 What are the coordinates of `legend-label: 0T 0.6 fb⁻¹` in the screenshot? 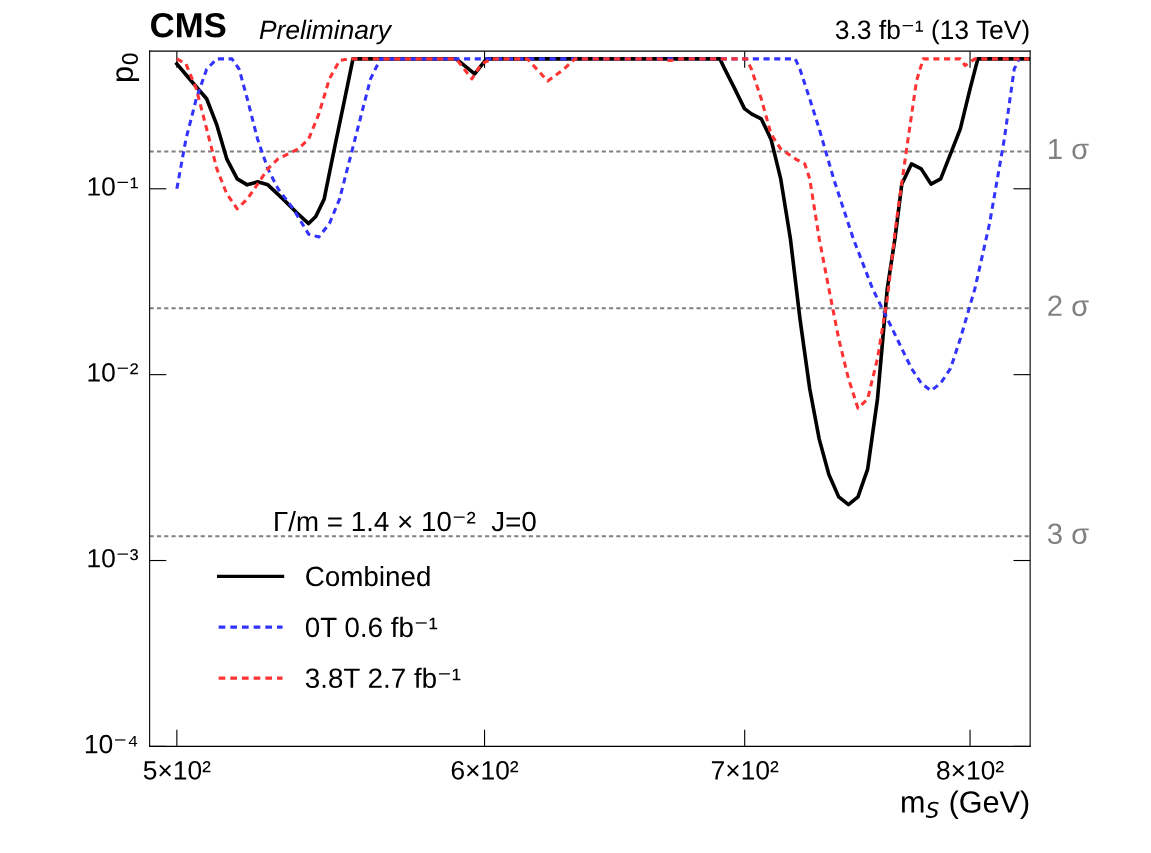 It's located at (371, 627).